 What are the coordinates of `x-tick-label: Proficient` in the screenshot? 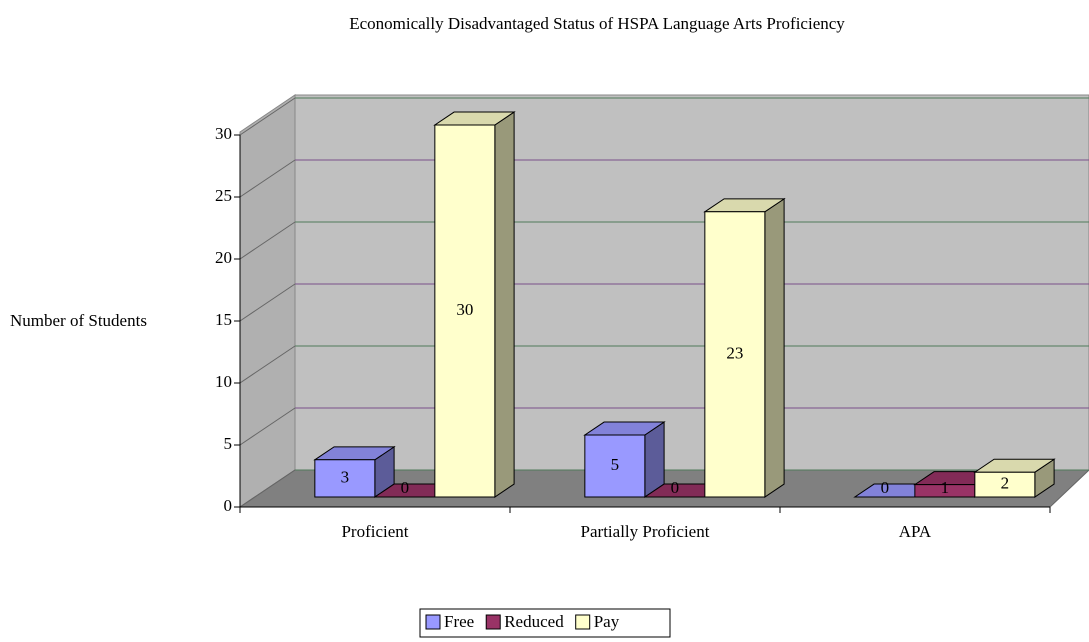 It's located at (374, 531).